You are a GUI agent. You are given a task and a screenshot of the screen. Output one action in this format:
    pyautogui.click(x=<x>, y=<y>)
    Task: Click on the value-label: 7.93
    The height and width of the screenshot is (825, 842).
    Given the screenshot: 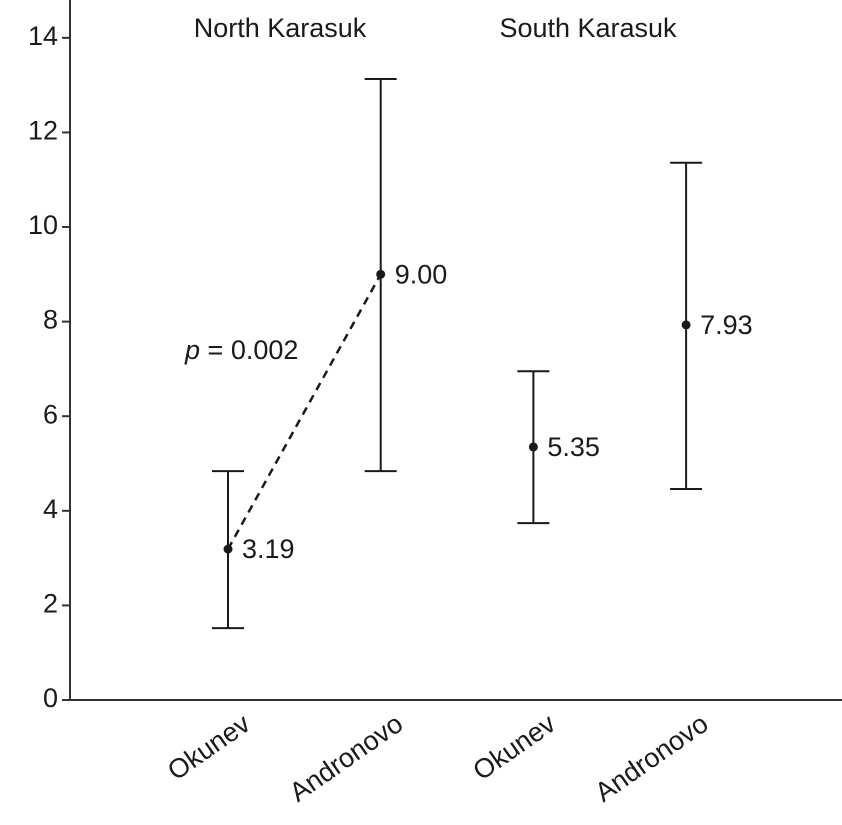 What is the action you would take?
    pyautogui.click(x=726, y=325)
    